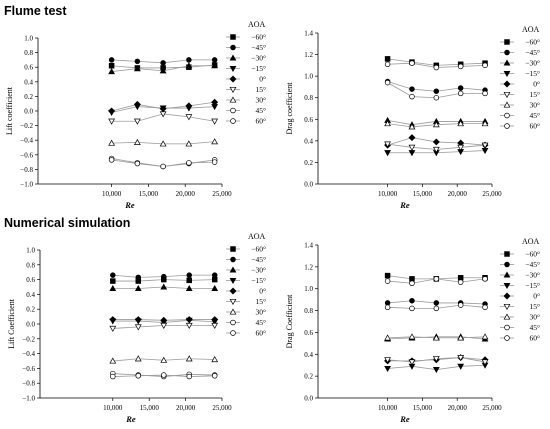  What do you see at coordinates (35, 11) in the screenshot?
I see `section-title-flume-test: Flume test` at bounding box center [35, 11].